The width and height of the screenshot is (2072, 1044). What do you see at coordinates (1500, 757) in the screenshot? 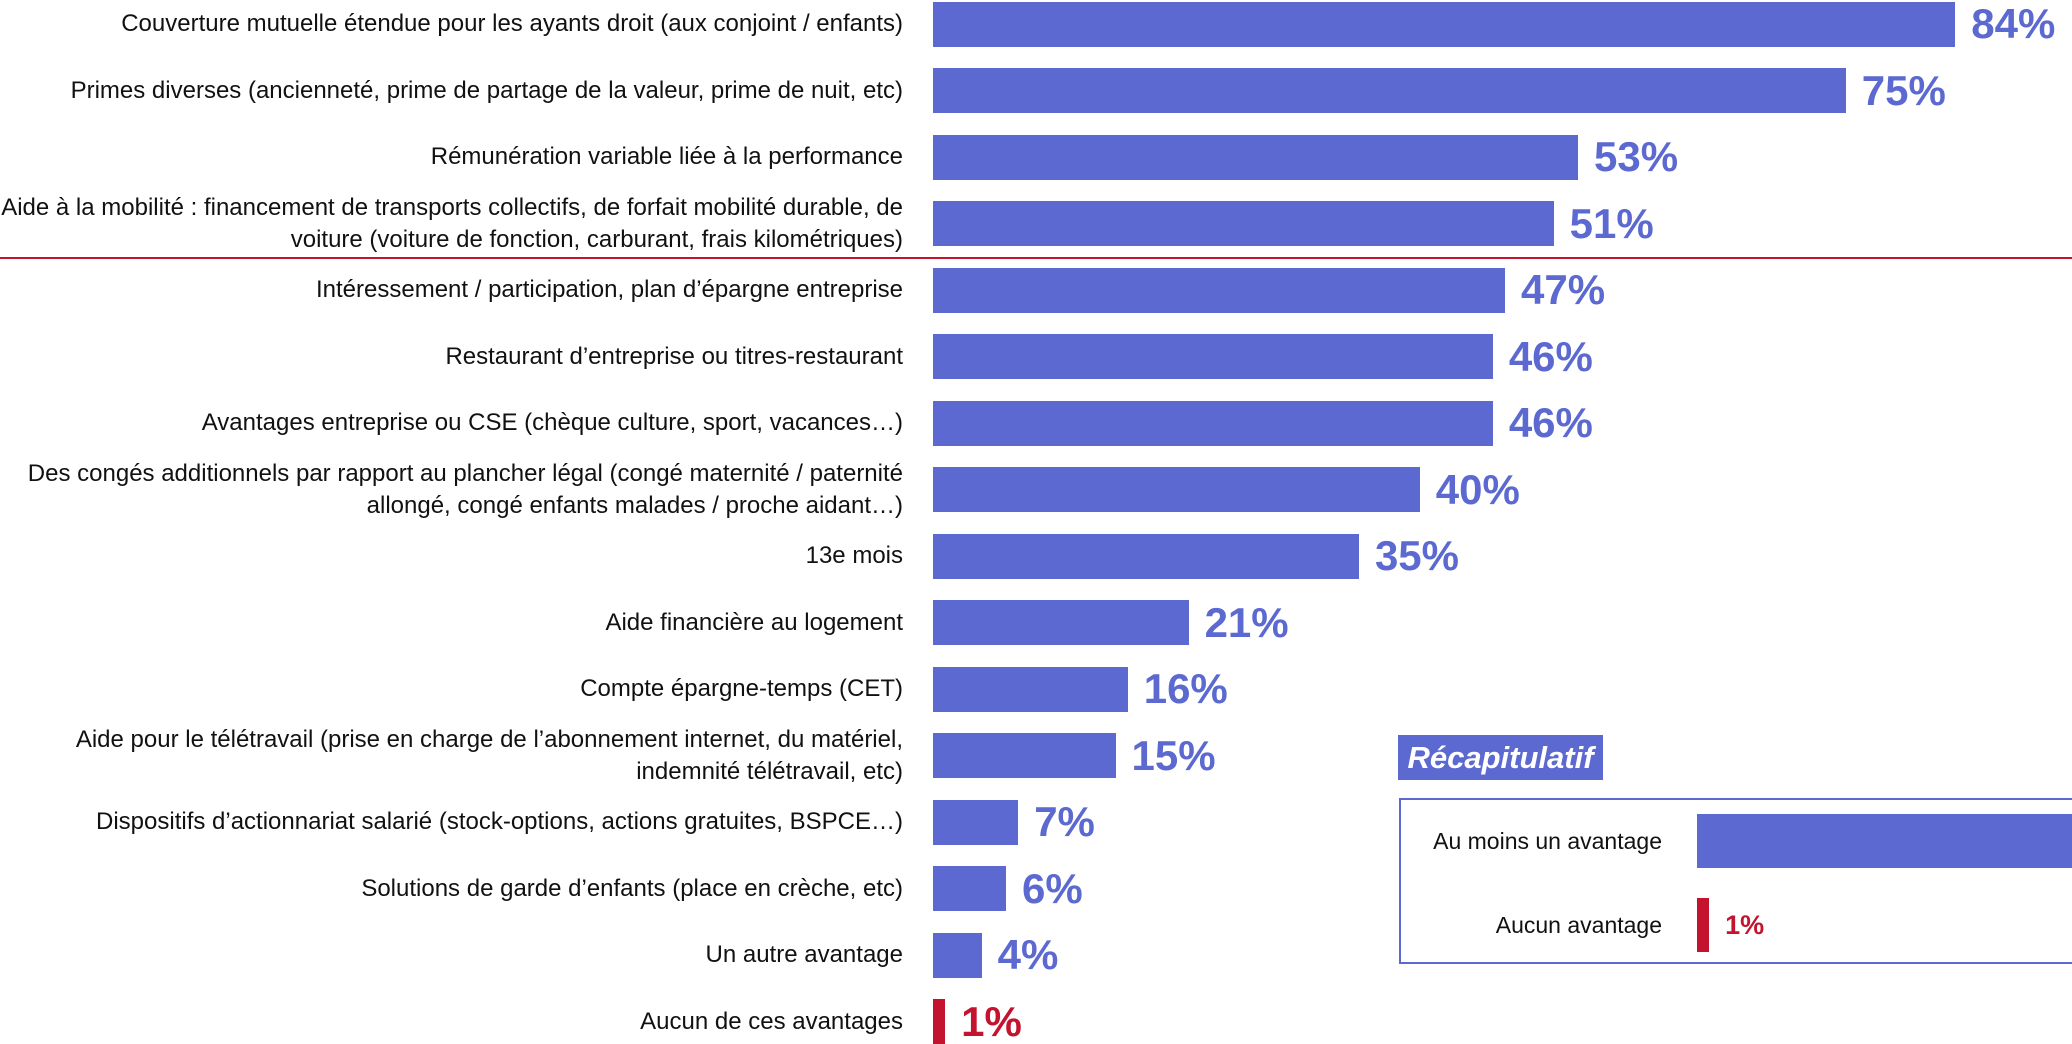
I see `summary-title: Récapitulatif` at bounding box center [1500, 757].